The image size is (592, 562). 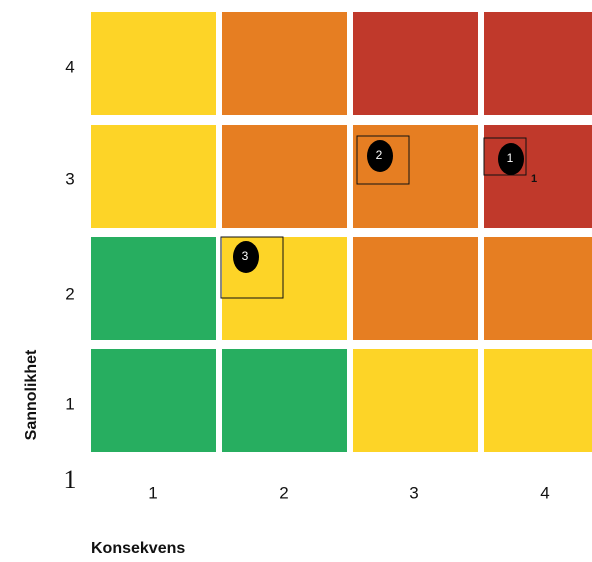 I want to click on x-tick-label-1: 1, so click(x=152, y=492).